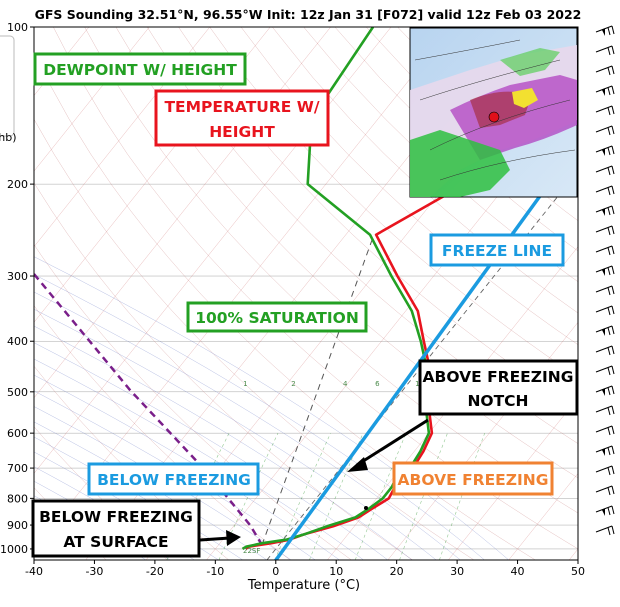  What do you see at coordinates (317, 392) in the screenshot?
I see `dashed-guide` at bounding box center [317, 392].